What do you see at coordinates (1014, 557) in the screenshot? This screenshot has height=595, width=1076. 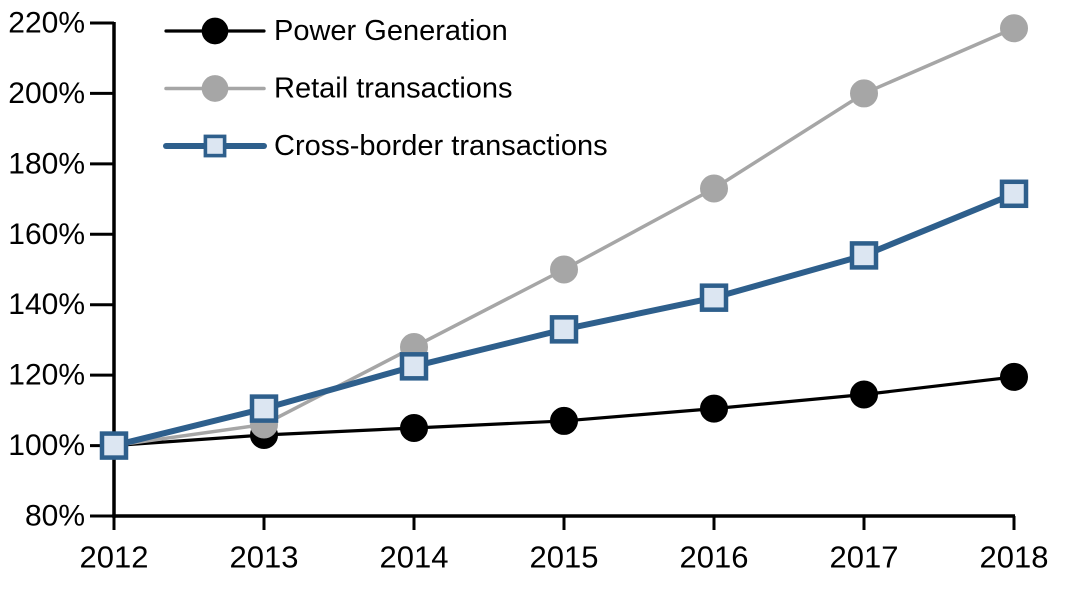 I see `x-axis-tick-label: 2018` at bounding box center [1014, 557].